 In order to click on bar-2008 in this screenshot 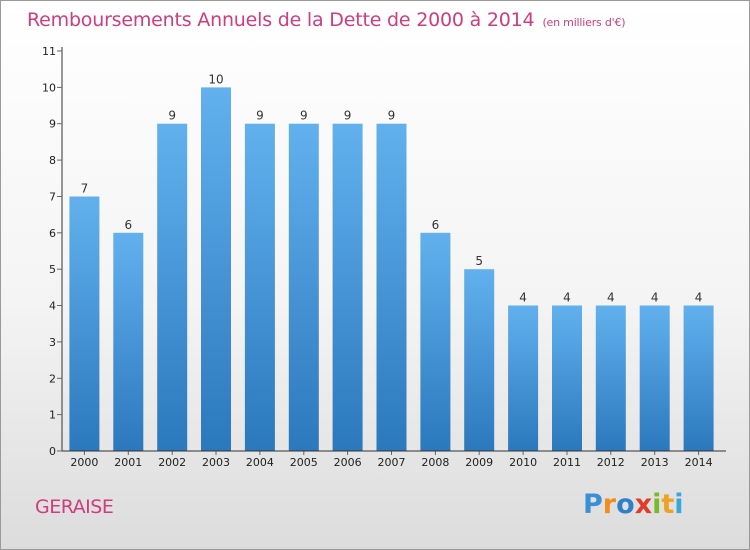, I will do `click(435, 341)`.